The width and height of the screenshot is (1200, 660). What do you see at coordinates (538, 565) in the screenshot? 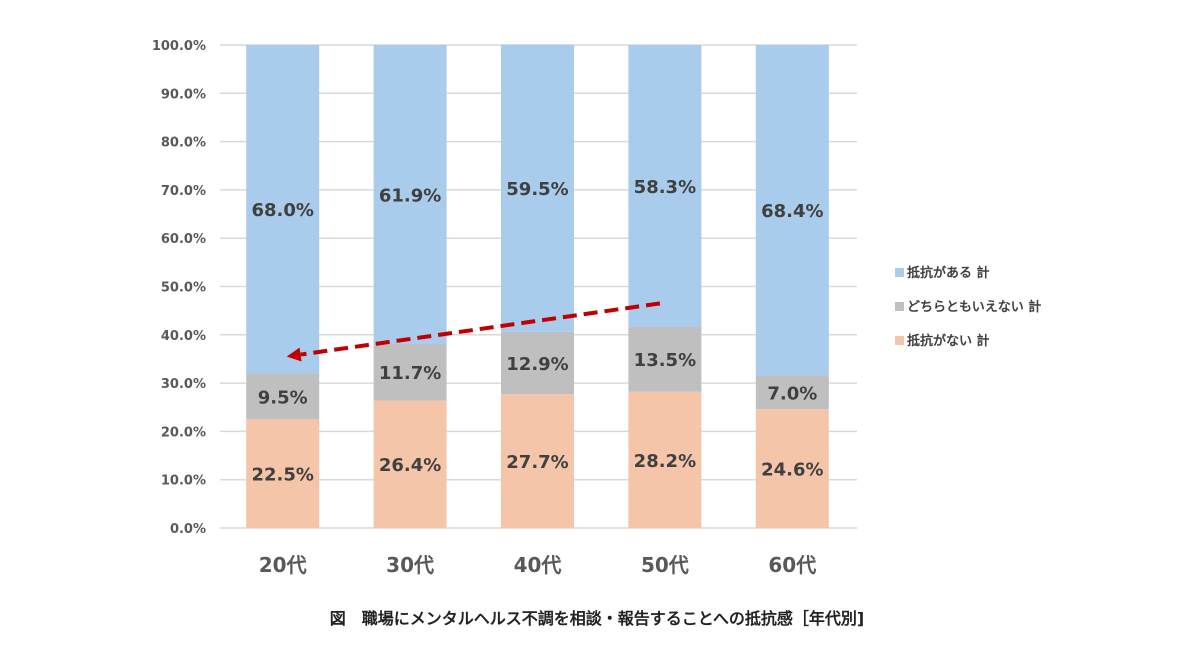
I see `x-tick-label: 40代` at bounding box center [538, 565].